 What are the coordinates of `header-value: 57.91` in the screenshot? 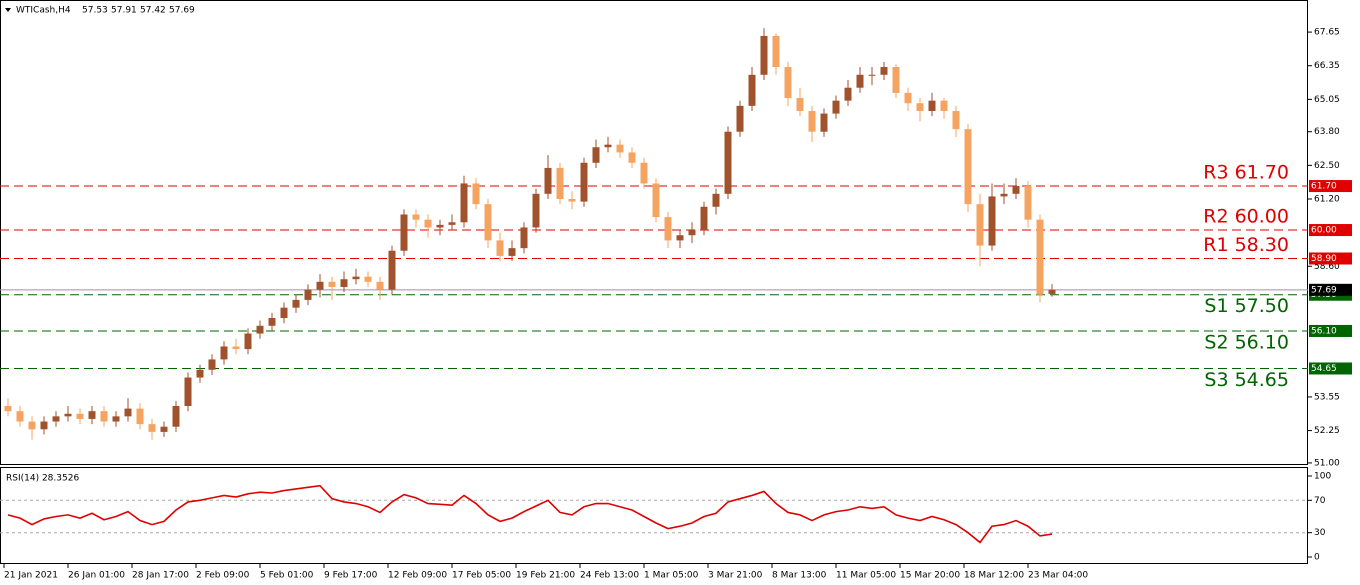 It's located at (124, 11).